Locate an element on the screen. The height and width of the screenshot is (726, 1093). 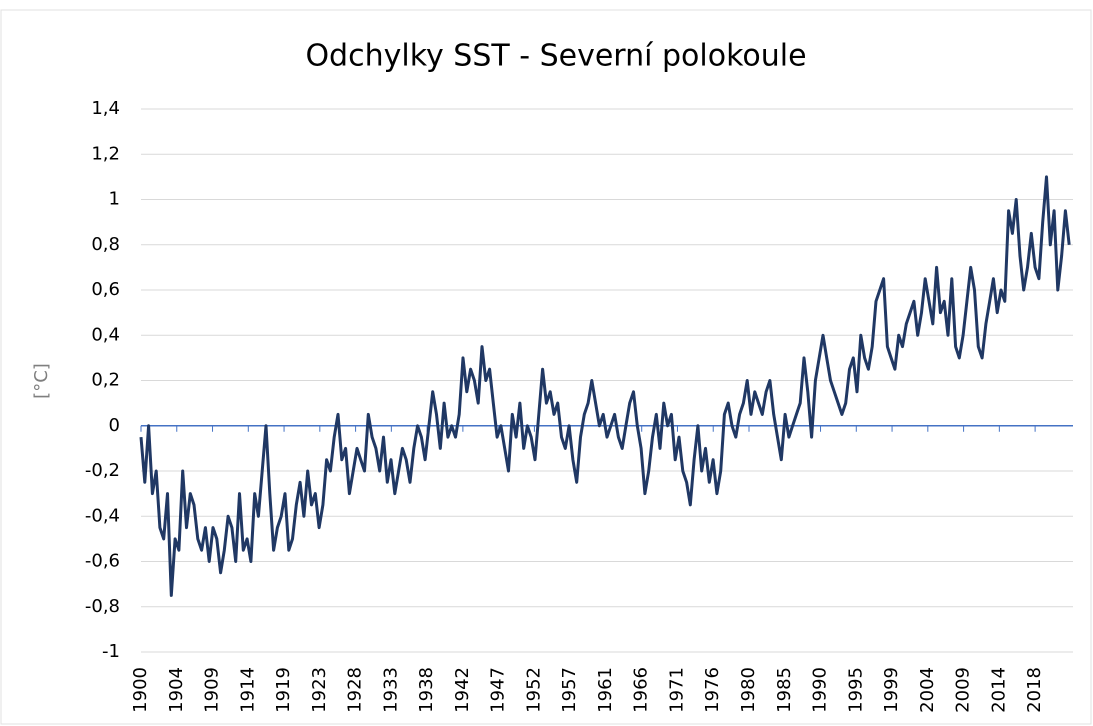
x-tick-label: 1971 is located at coordinates (676, 690).